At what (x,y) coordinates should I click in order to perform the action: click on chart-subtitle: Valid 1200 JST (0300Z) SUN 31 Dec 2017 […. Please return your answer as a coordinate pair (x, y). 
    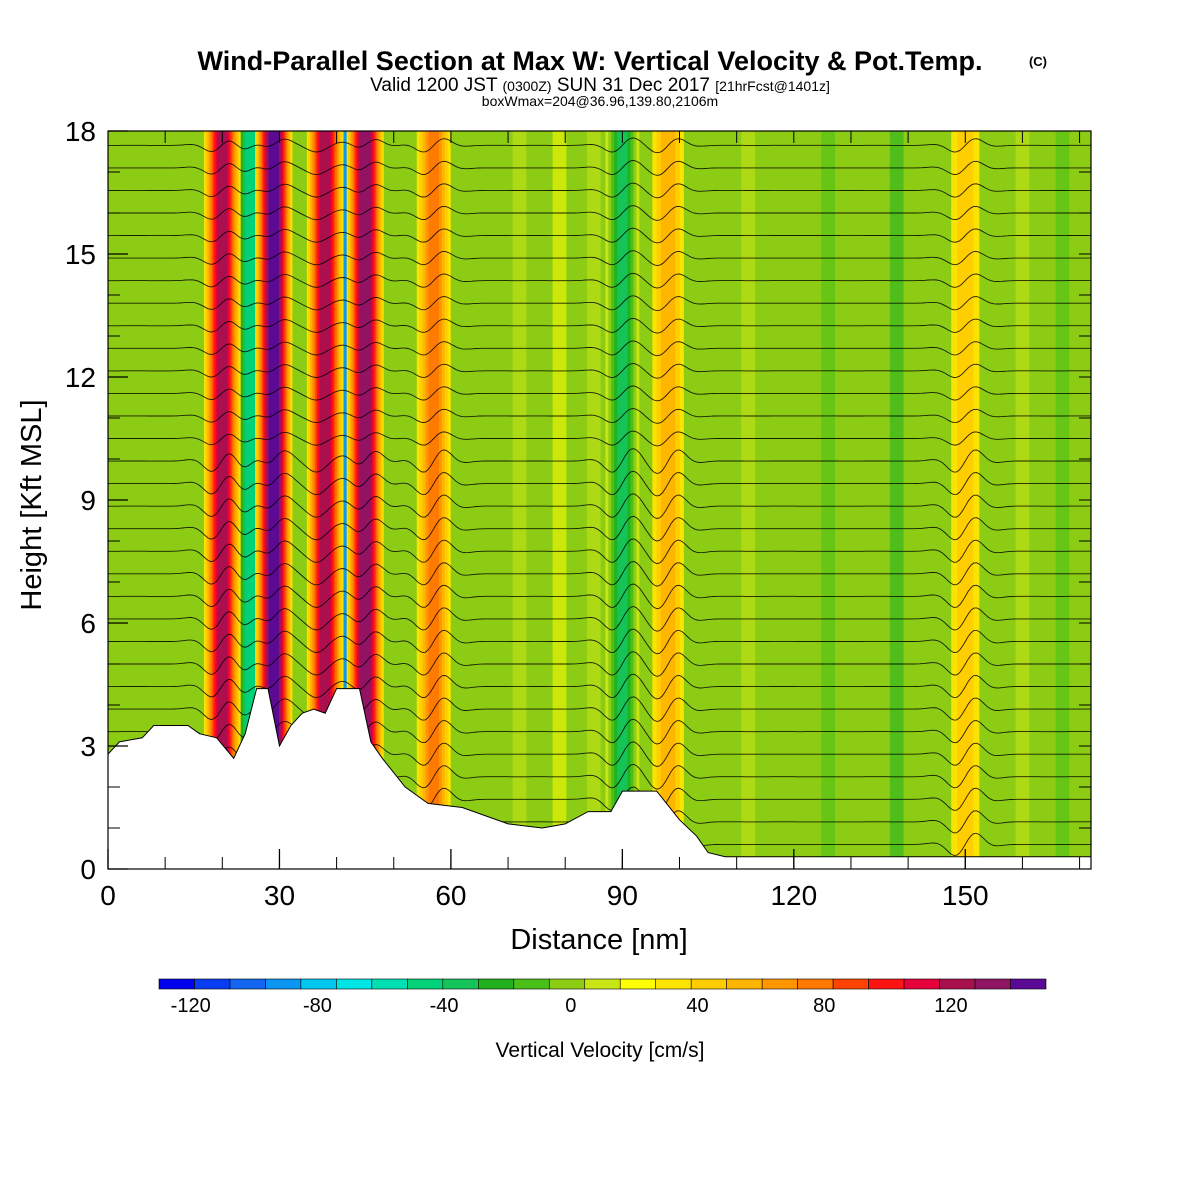
    Looking at the image, I should click on (600, 85).